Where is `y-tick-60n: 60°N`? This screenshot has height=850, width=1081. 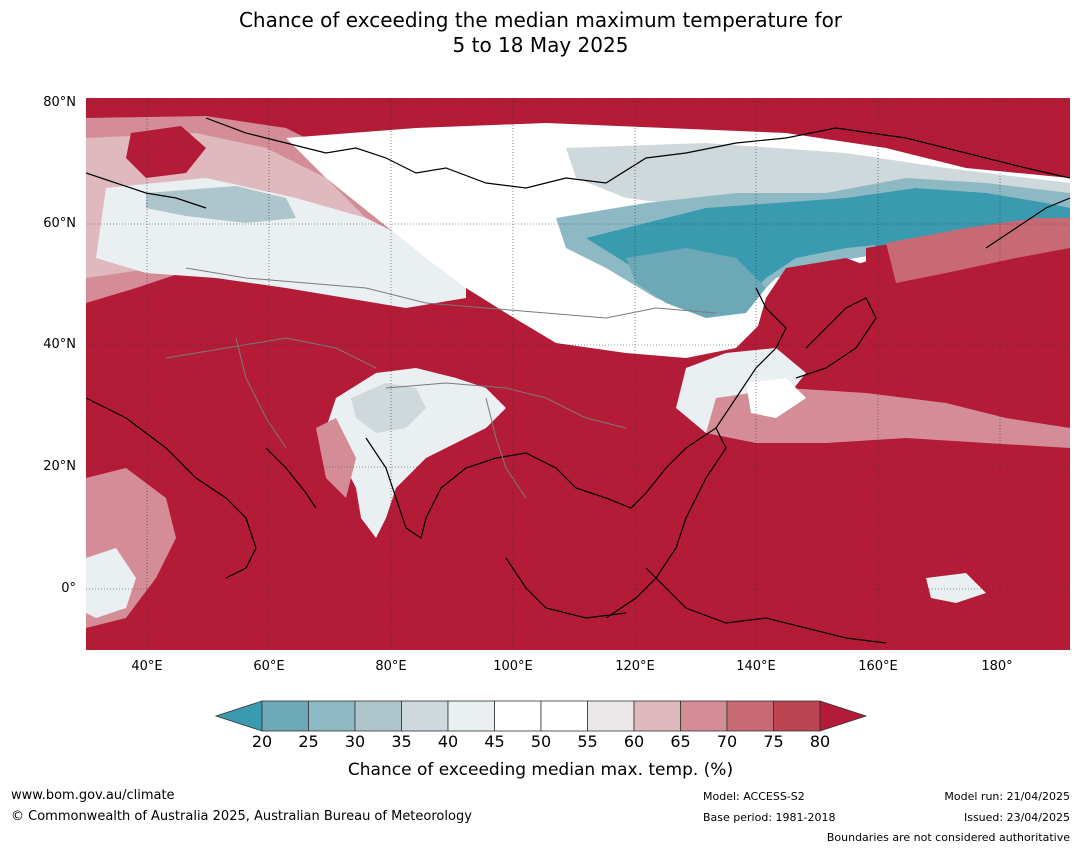 y-tick-60n: 60°N is located at coordinates (59, 223).